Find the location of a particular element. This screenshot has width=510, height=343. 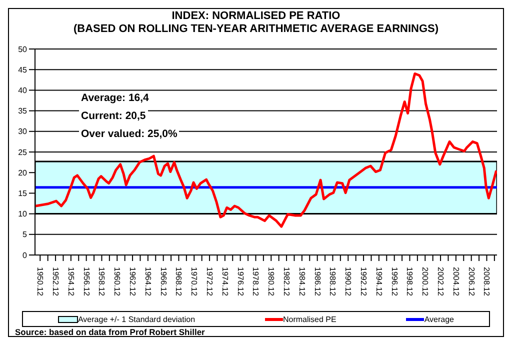

x-tick-label: 1988.12 is located at coordinates (333, 281).